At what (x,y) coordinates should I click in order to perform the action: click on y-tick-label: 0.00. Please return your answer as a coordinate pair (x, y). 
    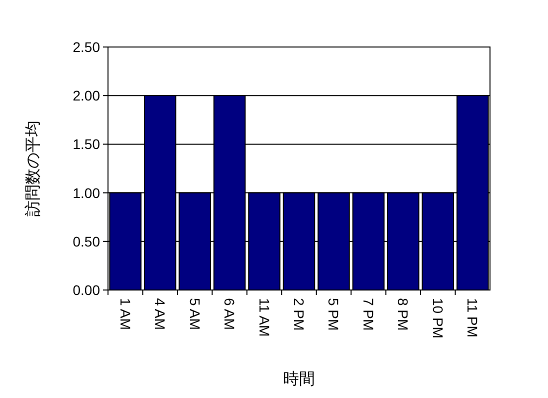
    Looking at the image, I should click on (86, 290).